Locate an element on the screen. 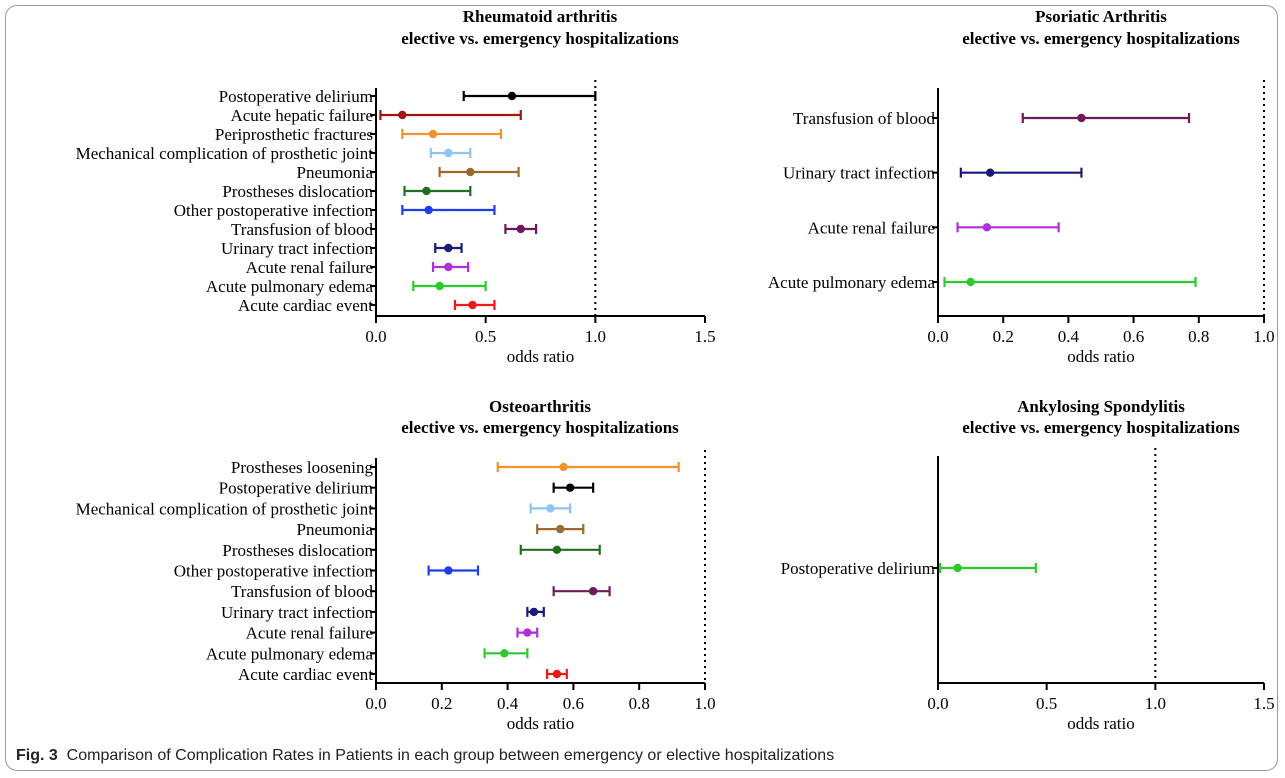  forest-row: Periprosthetic fractures is located at coordinates (359, 134).